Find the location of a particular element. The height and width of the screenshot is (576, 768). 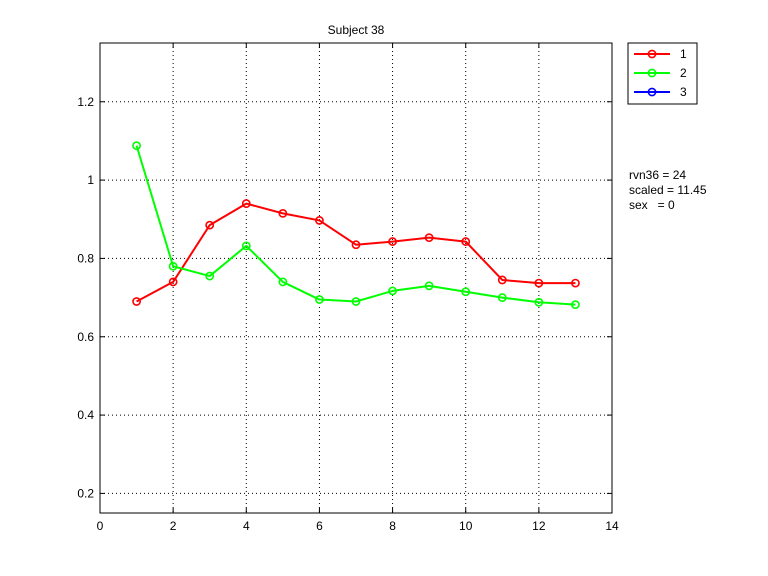

y-tick-label: 0.6 is located at coordinates (85, 337).